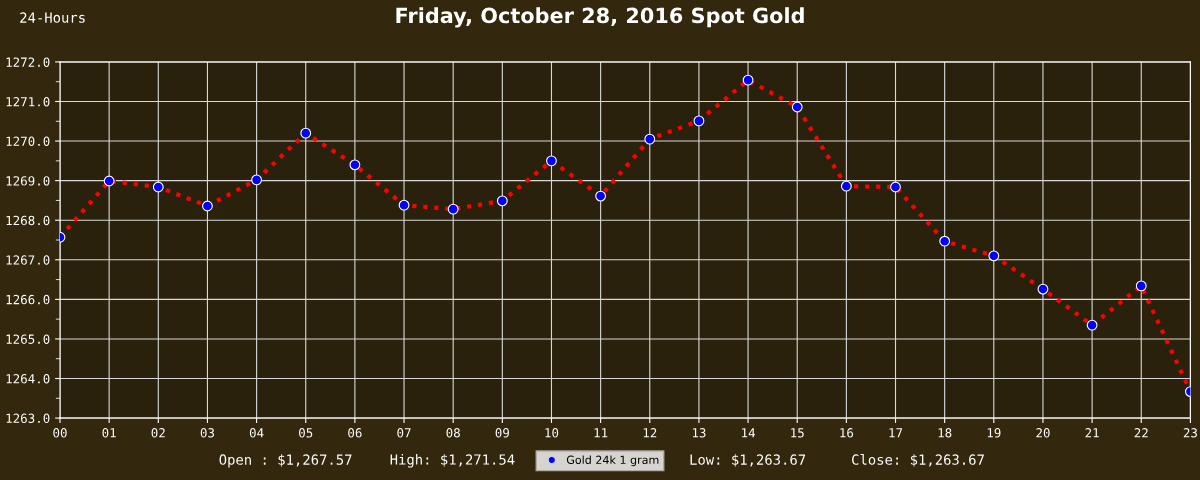 The width and height of the screenshot is (1200, 480). Describe the element at coordinates (207, 433) in the screenshot. I see `x-tick-label: 03` at that location.